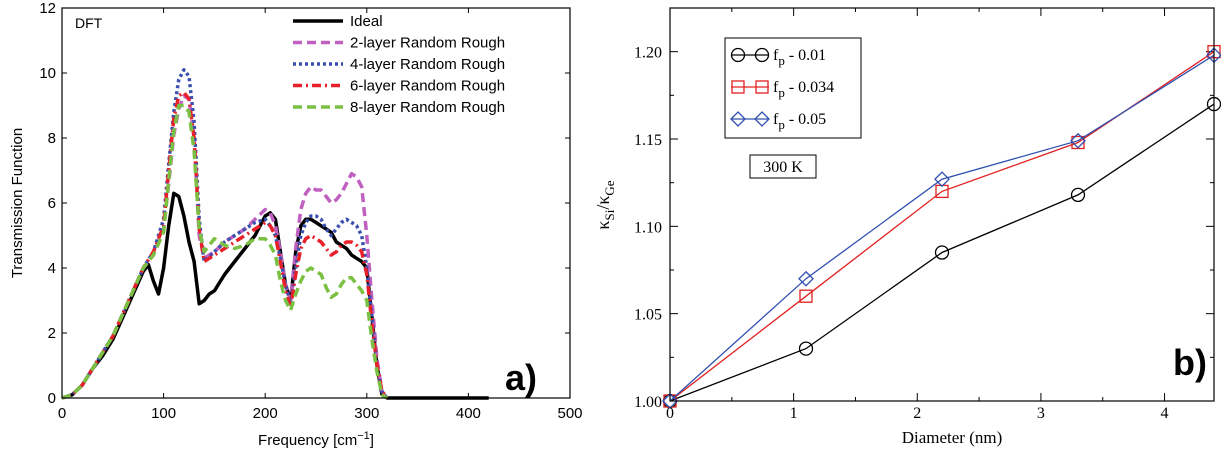 Image resolution: width=1221 pixels, height=454 pixels. What do you see at coordinates (648, 402) in the screenshot?
I see `b-y-tick-label-0: 1.00` at bounding box center [648, 402].